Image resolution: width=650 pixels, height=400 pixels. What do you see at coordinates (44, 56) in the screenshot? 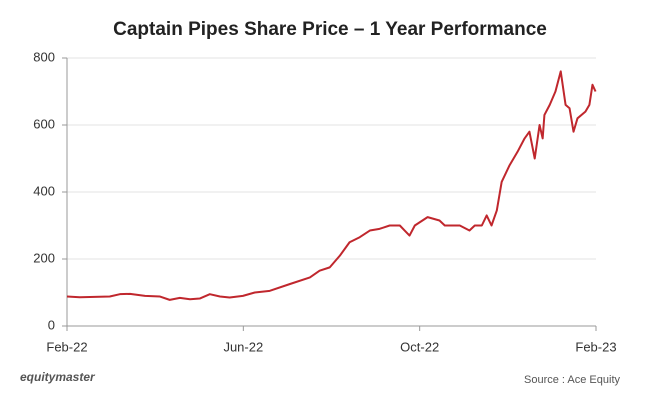
I see `y-tick-label: 800` at bounding box center [44, 56].